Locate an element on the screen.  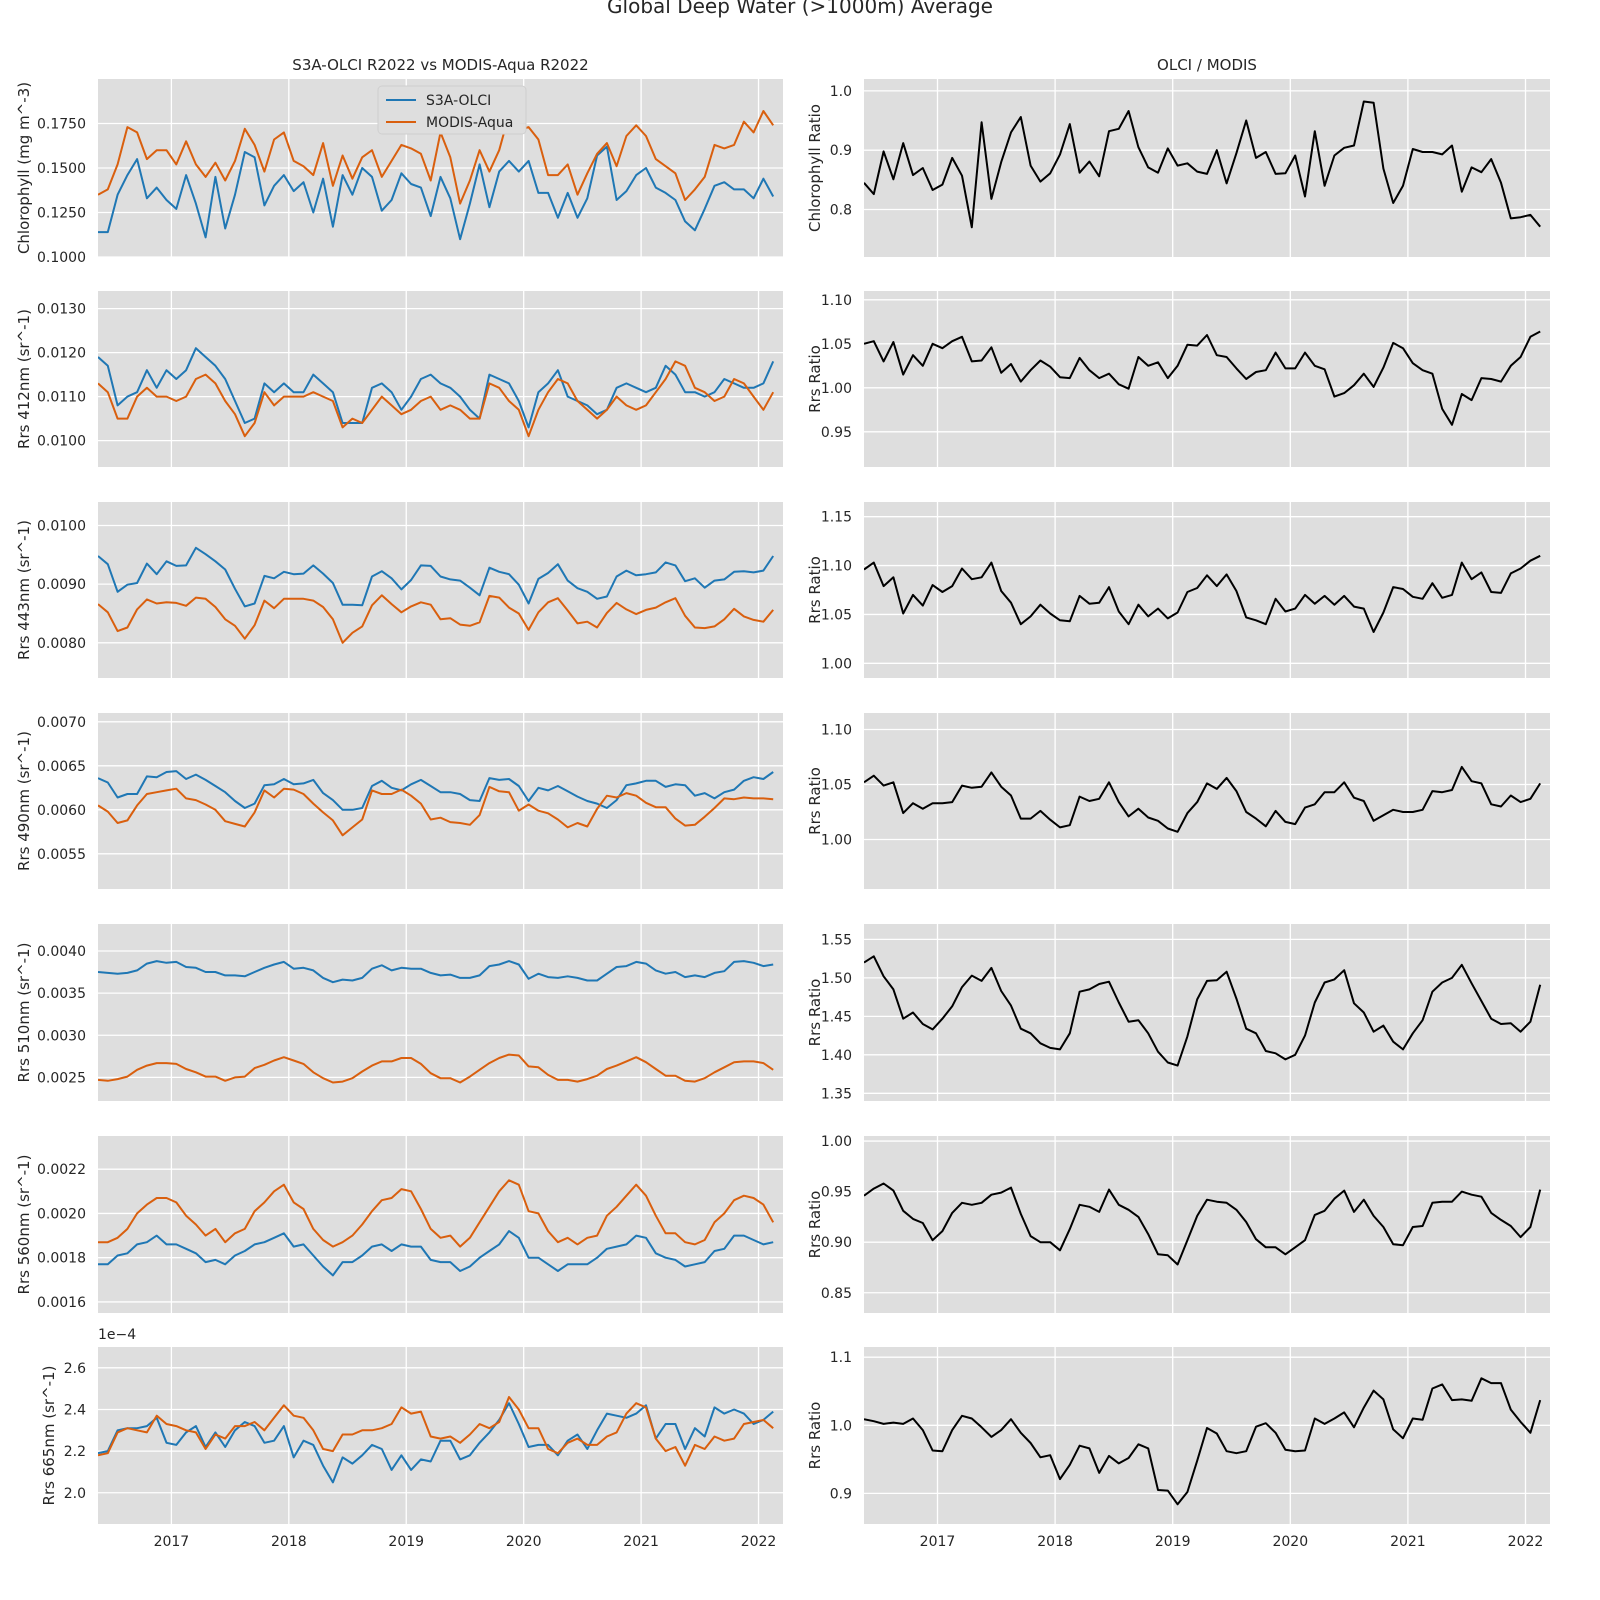
figure-title: Global Deep Water (>1000m) Average is located at coordinates (800, 9).